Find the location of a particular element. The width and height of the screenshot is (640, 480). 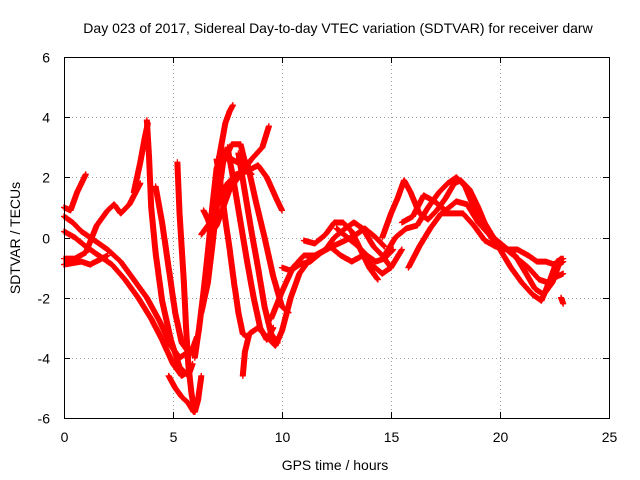

y-tick-label: -4 is located at coordinates (44, 359).